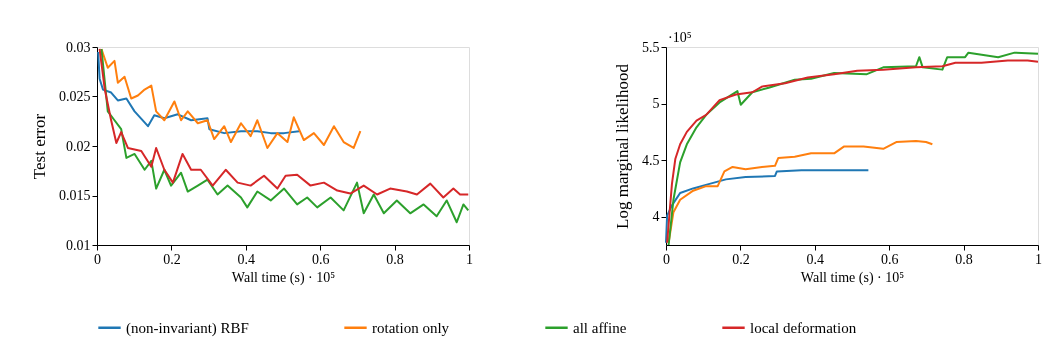  What do you see at coordinates (622, 146) in the screenshot?
I see `y-axis-title: Log marginal likelihood` at bounding box center [622, 146].